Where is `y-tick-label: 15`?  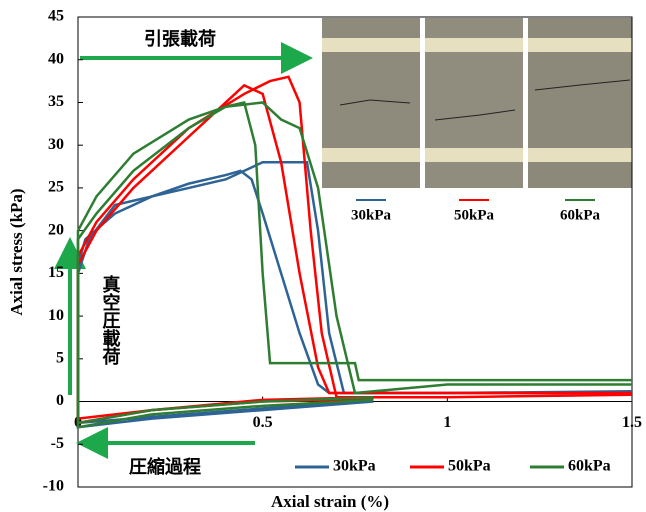 y-tick-label: 15 is located at coordinates (56, 272).